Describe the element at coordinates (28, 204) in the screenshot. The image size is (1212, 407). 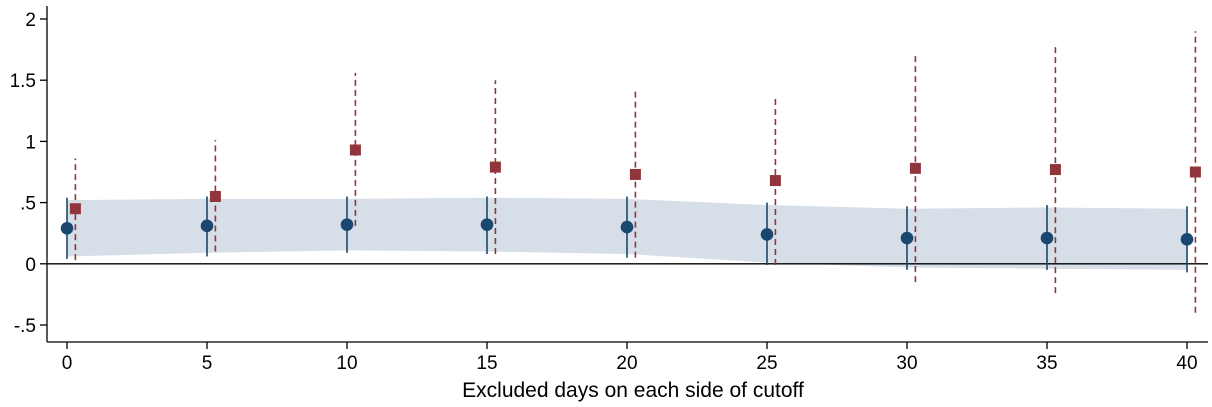
I see `y-tick-label: .5` at that location.